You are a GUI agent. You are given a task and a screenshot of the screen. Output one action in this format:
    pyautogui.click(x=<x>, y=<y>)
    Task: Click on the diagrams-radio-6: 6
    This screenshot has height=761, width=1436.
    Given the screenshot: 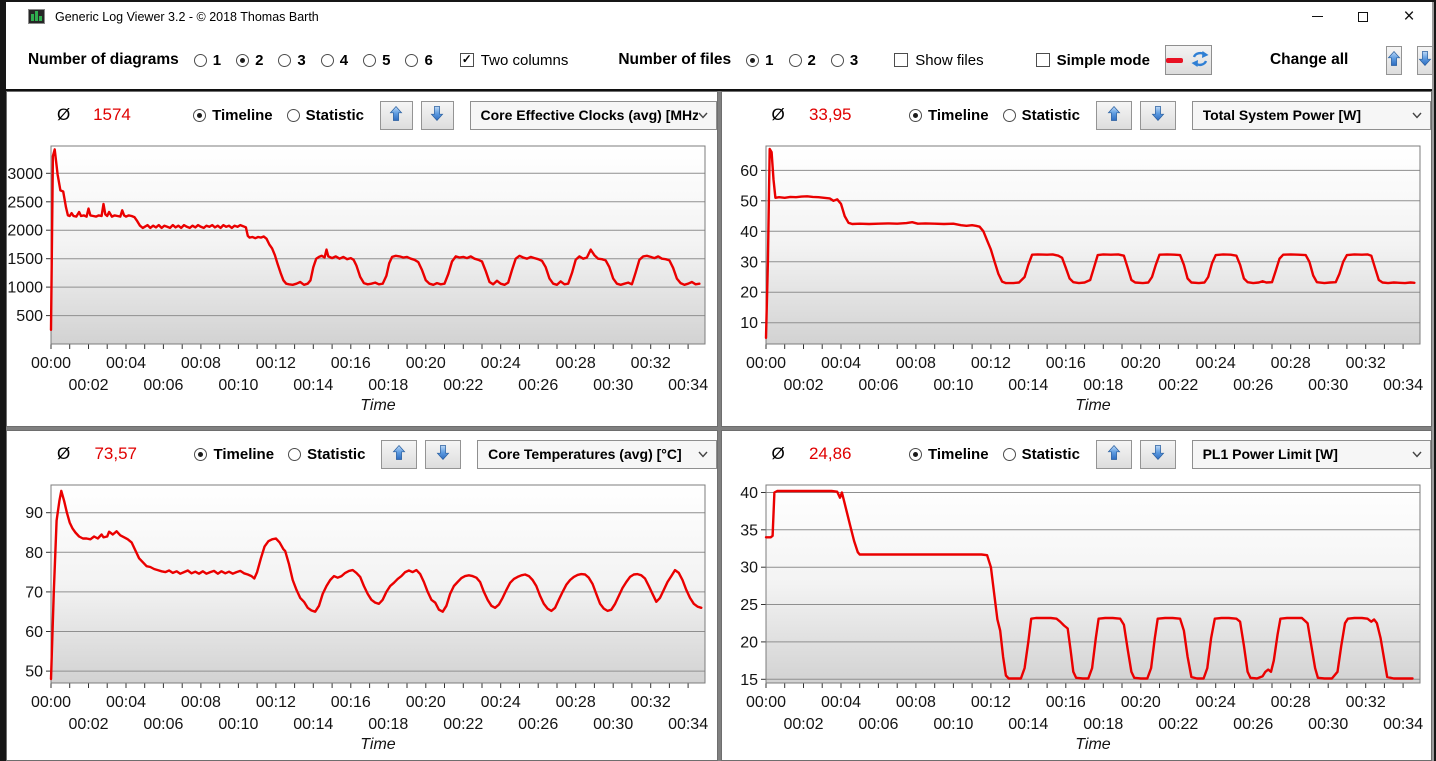 What is the action you would take?
    pyautogui.click(x=419, y=60)
    